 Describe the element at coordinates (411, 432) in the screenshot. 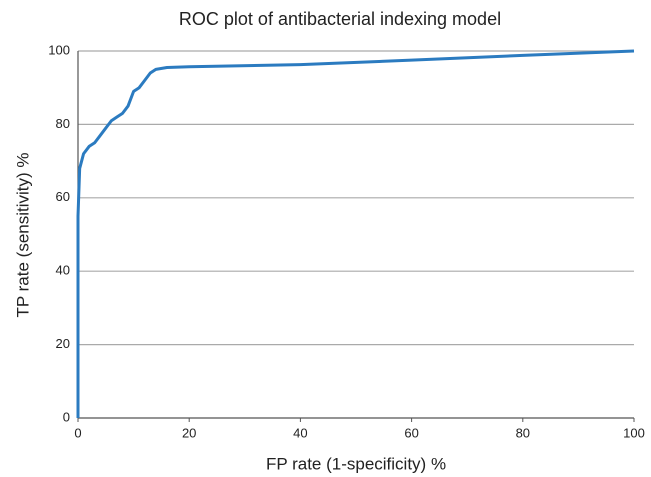

I see `x-tick-label: 60` at that location.